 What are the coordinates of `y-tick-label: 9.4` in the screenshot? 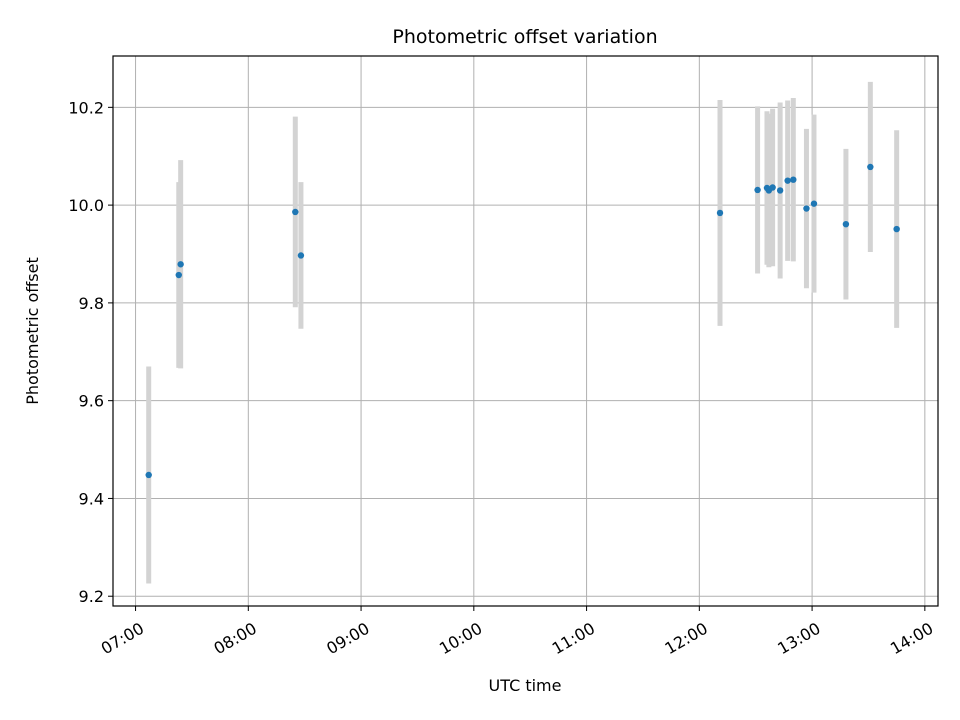 It's located at (91, 498).